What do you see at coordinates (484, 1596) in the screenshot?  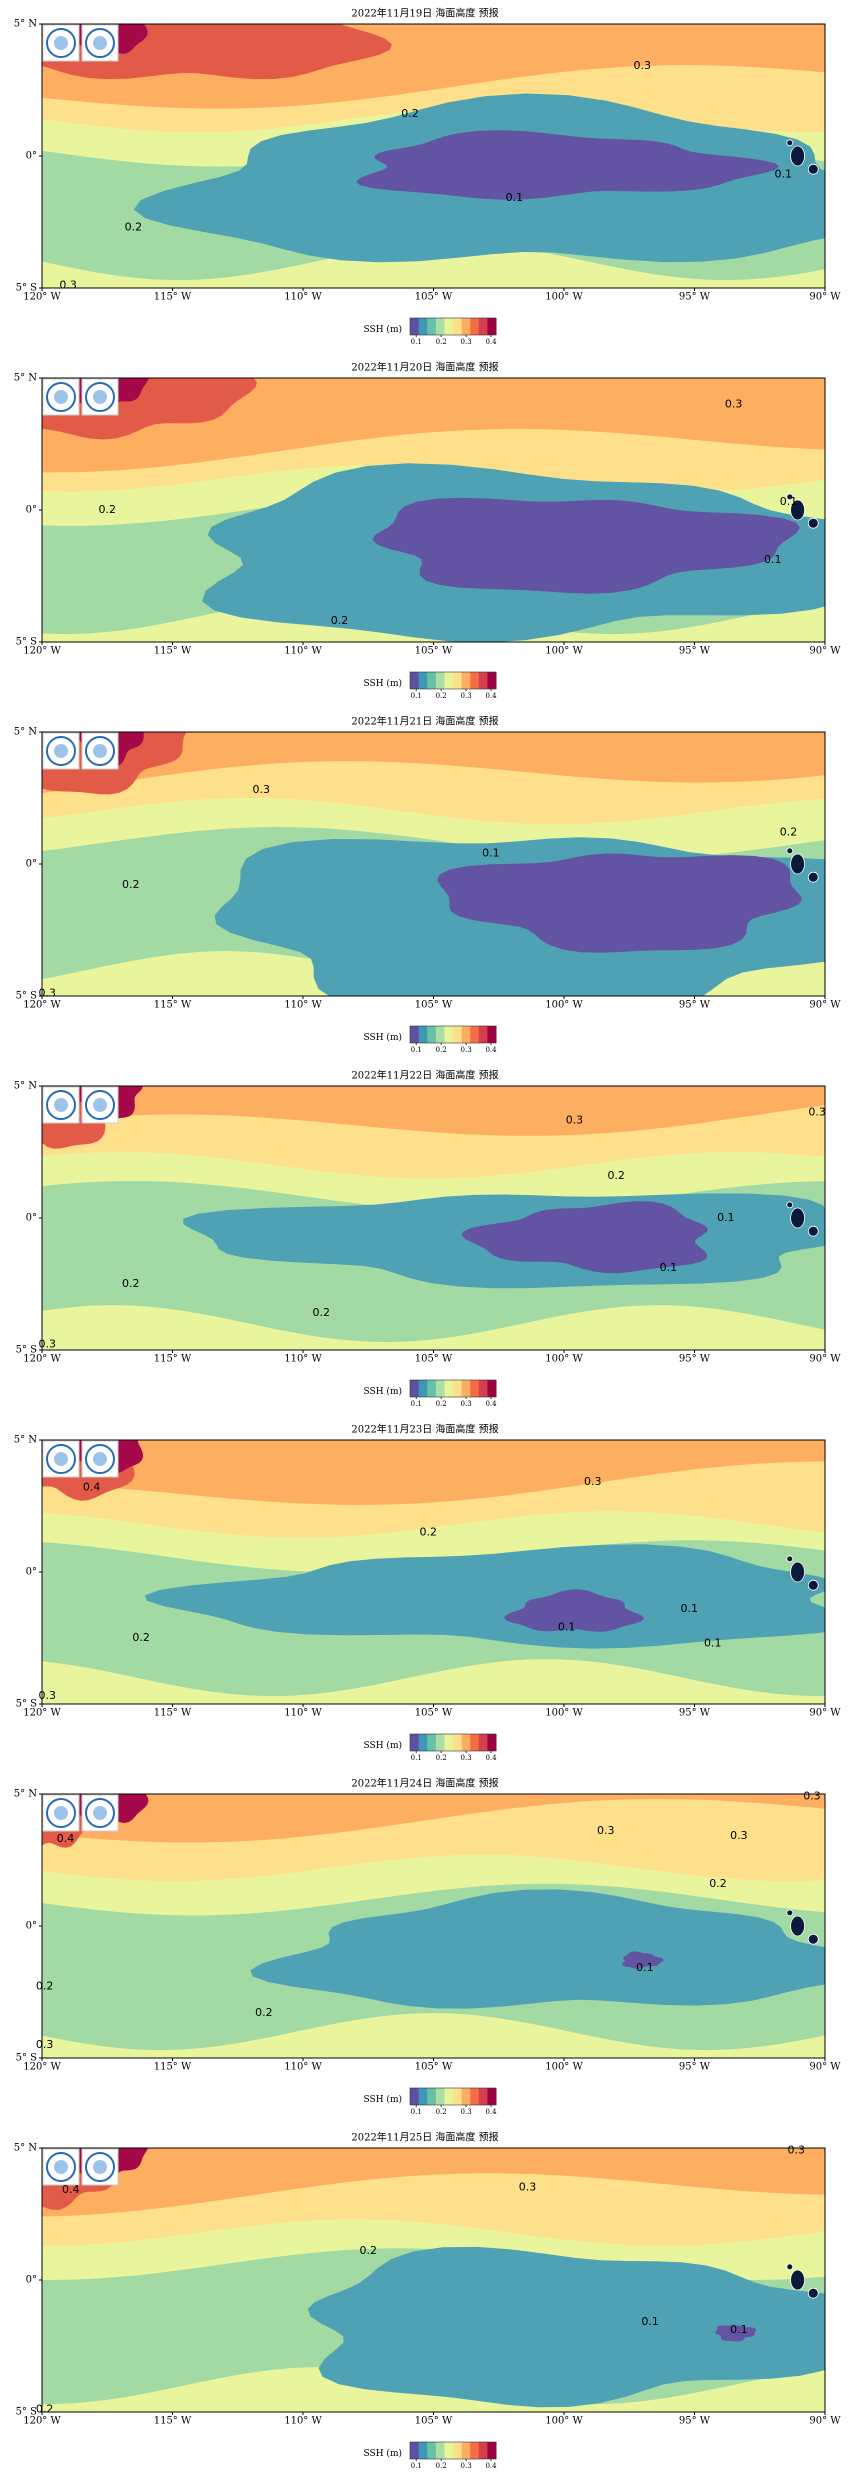 I see `field-teal` at bounding box center [484, 1596].